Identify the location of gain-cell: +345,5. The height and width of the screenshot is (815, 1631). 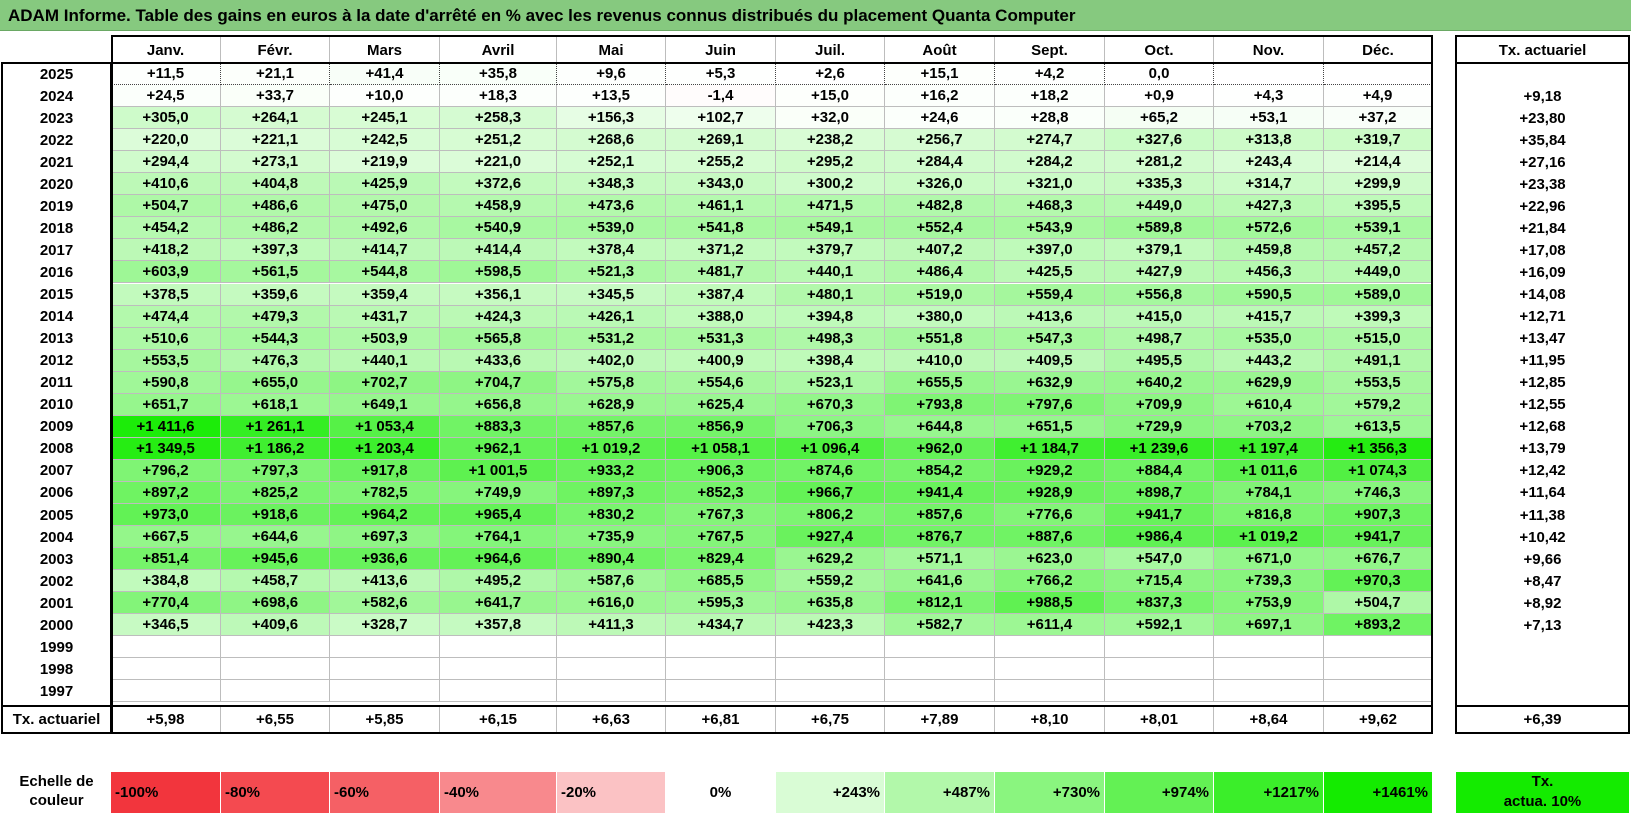
(611, 294).